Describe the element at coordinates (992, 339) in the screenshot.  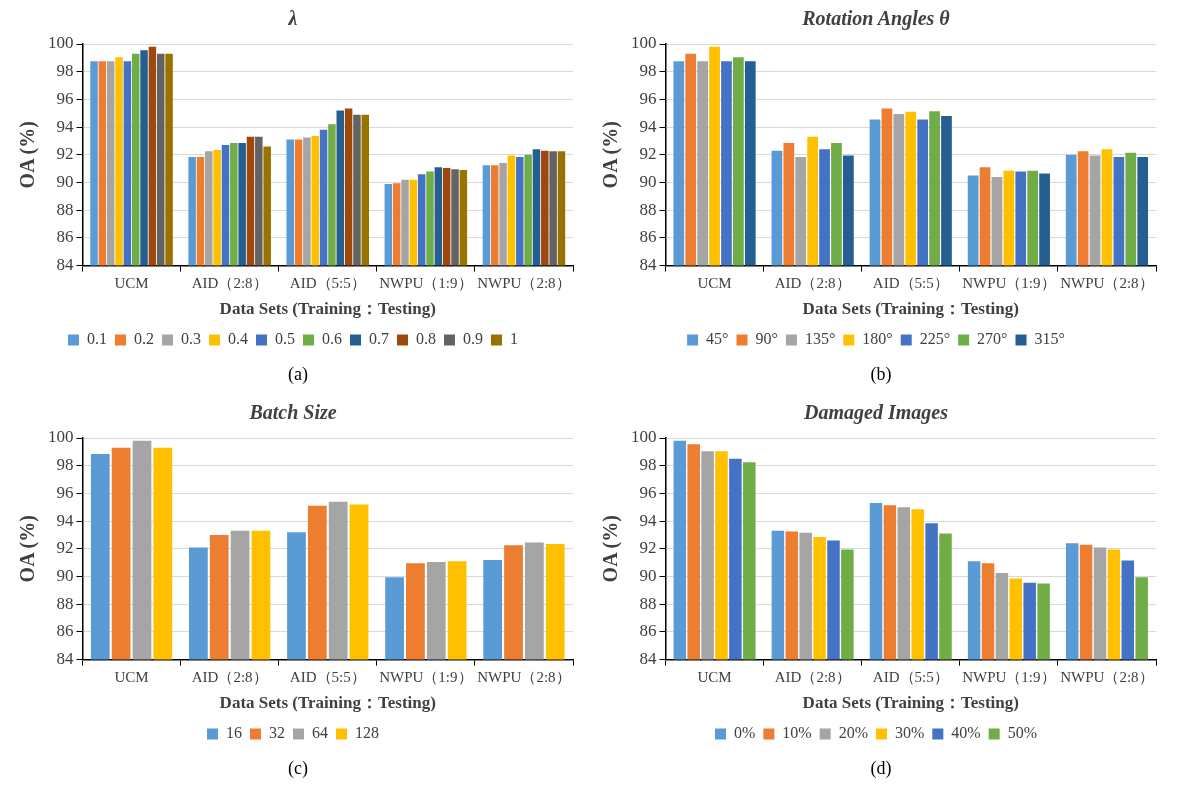
I see `legend-label: 270°` at that location.